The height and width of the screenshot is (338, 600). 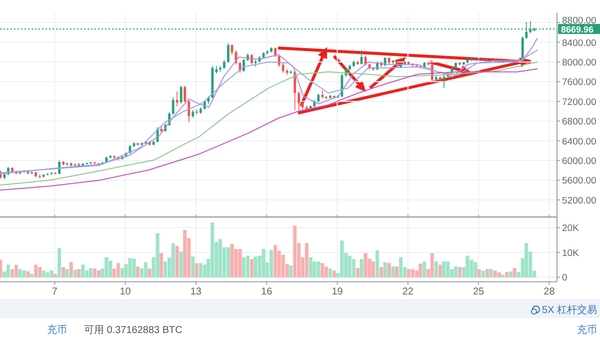 What do you see at coordinates (479, 292) in the screenshot?
I see `x-tick-label: 25` at bounding box center [479, 292].